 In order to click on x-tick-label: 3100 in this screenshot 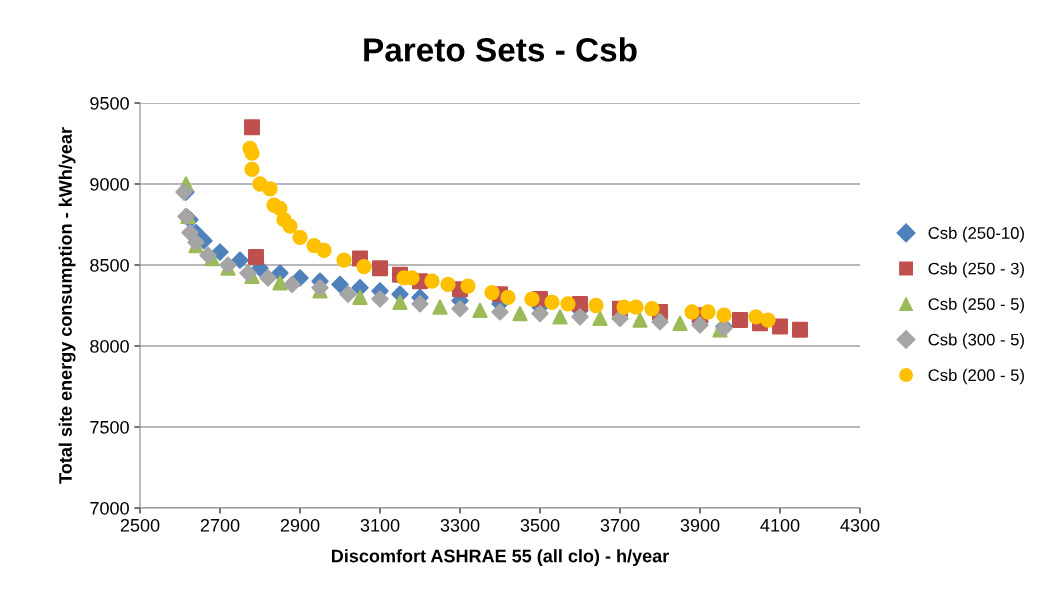, I will do `click(380, 525)`.